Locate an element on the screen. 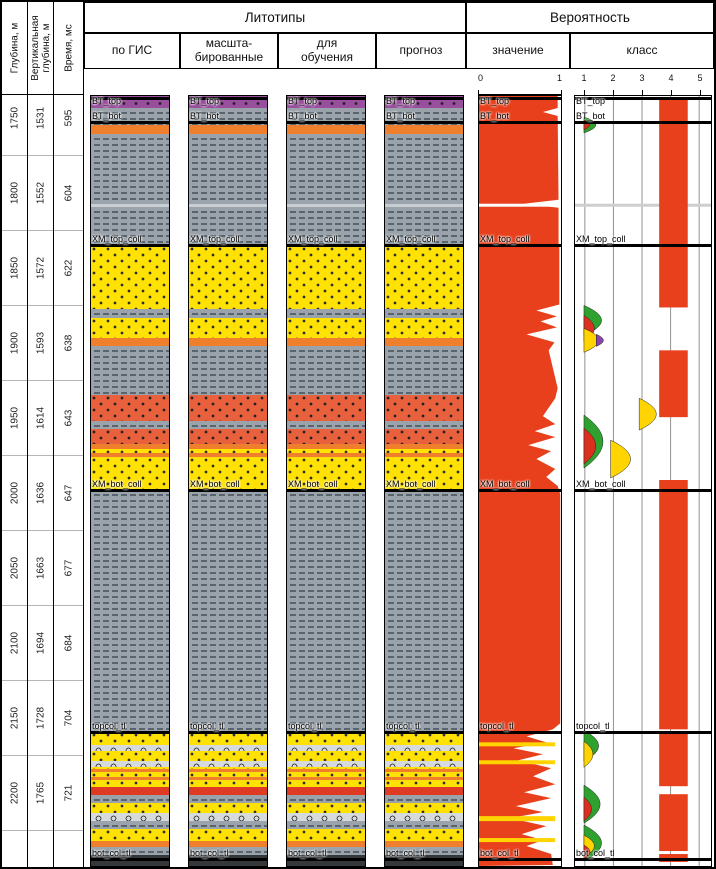 The image size is (716, 869). lithotypes-header: Литотипы is located at coordinates (275, 17).